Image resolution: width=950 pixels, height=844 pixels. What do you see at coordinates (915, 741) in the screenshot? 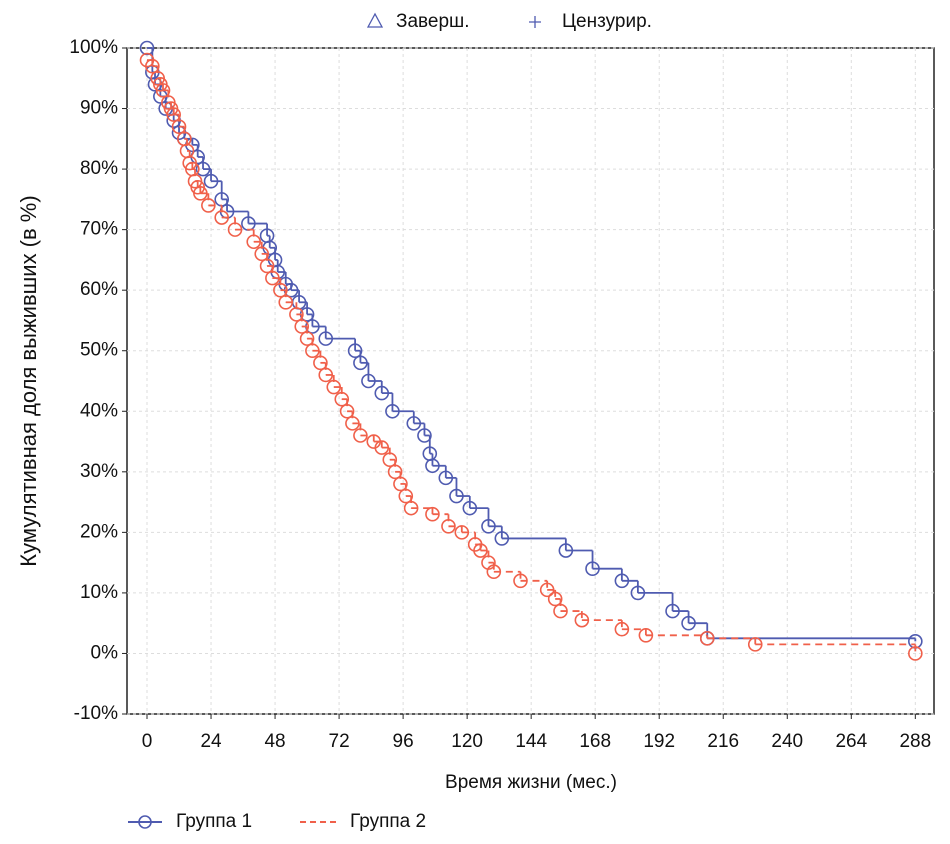
I see `x-tick-label: 288` at bounding box center [915, 741].